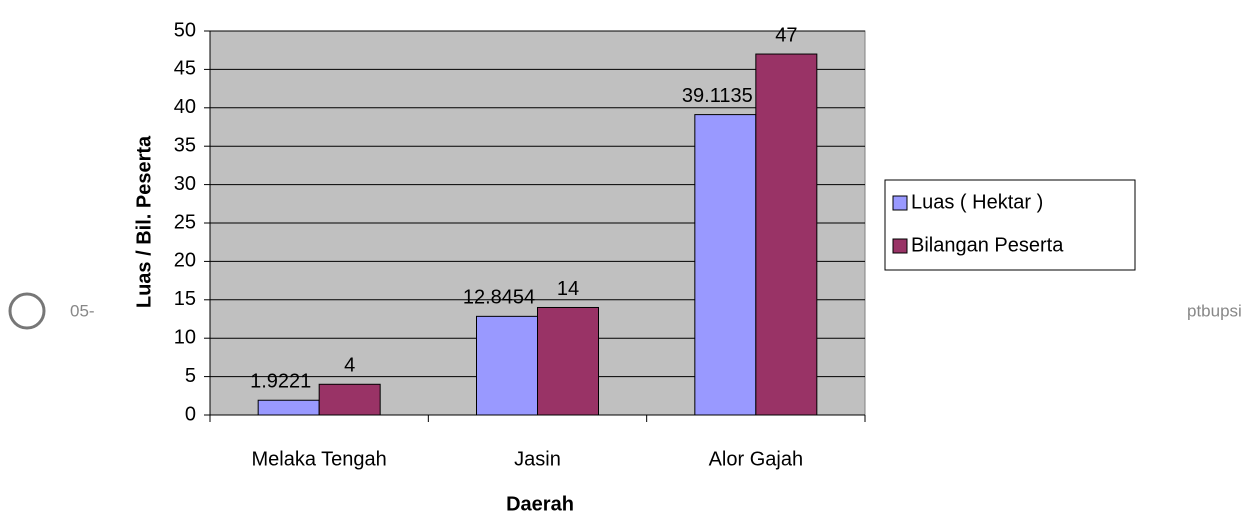 The width and height of the screenshot is (1256, 518). What do you see at coordinates (185, 145) in the screenshot?
I see `y-tick-label: 35` at bounding box center [185, 145].